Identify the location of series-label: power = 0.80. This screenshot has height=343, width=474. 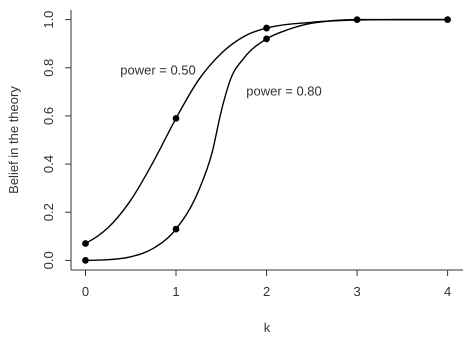
(284, 90).